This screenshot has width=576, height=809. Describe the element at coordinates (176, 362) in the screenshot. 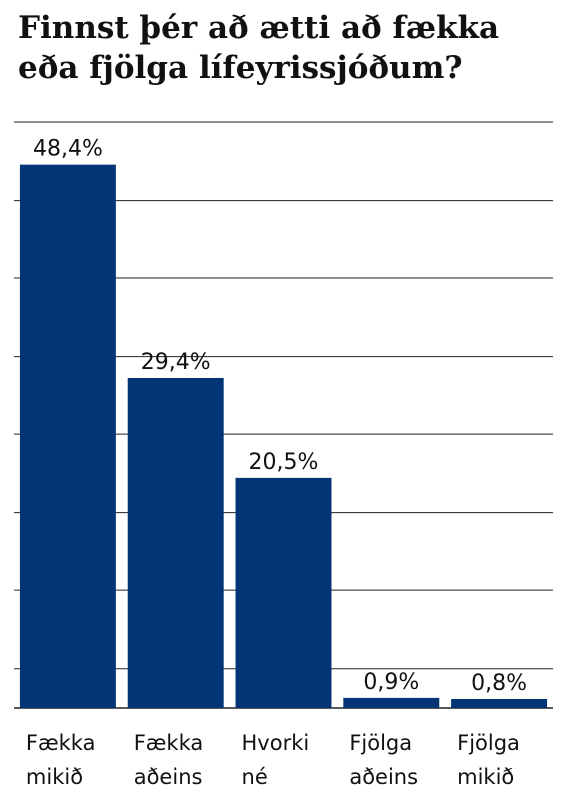

I see `value-label: 29,4%` at that location.